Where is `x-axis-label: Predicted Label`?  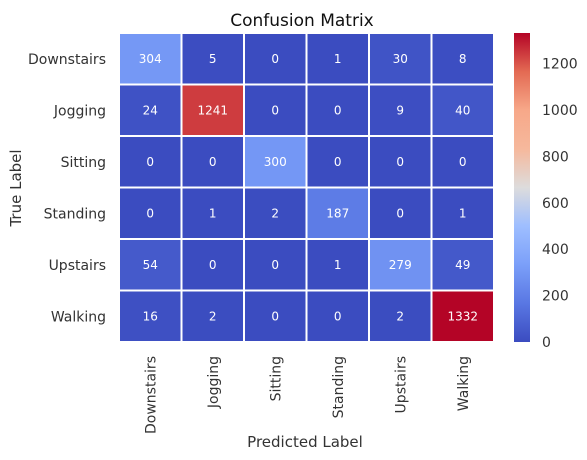
x-axis-label: Predicted Label is located at coordinates (305, 442).